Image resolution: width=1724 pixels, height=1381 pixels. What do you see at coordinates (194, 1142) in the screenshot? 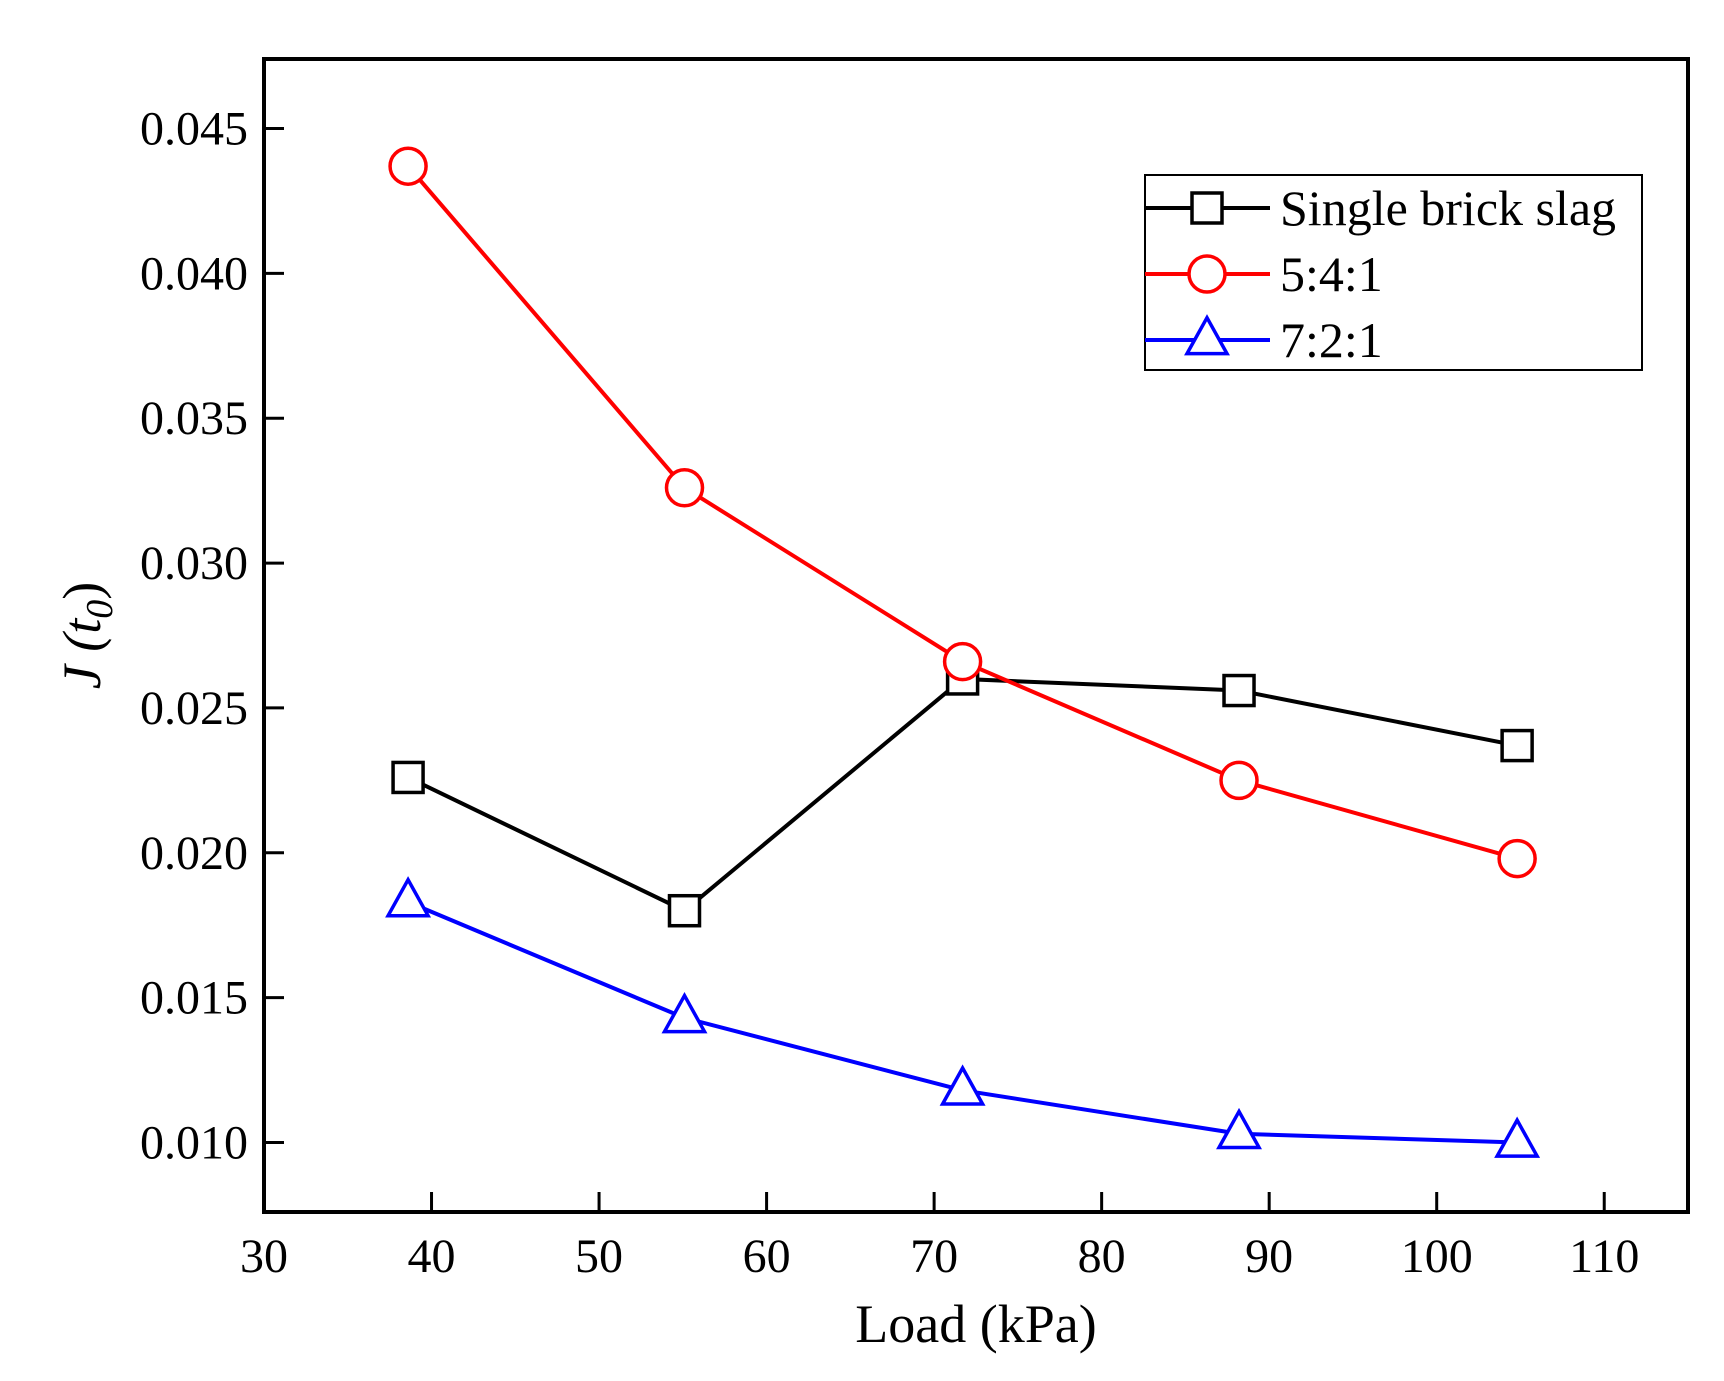
I see `y-tick-label: 0.010` at bounding box center [194, 1142].